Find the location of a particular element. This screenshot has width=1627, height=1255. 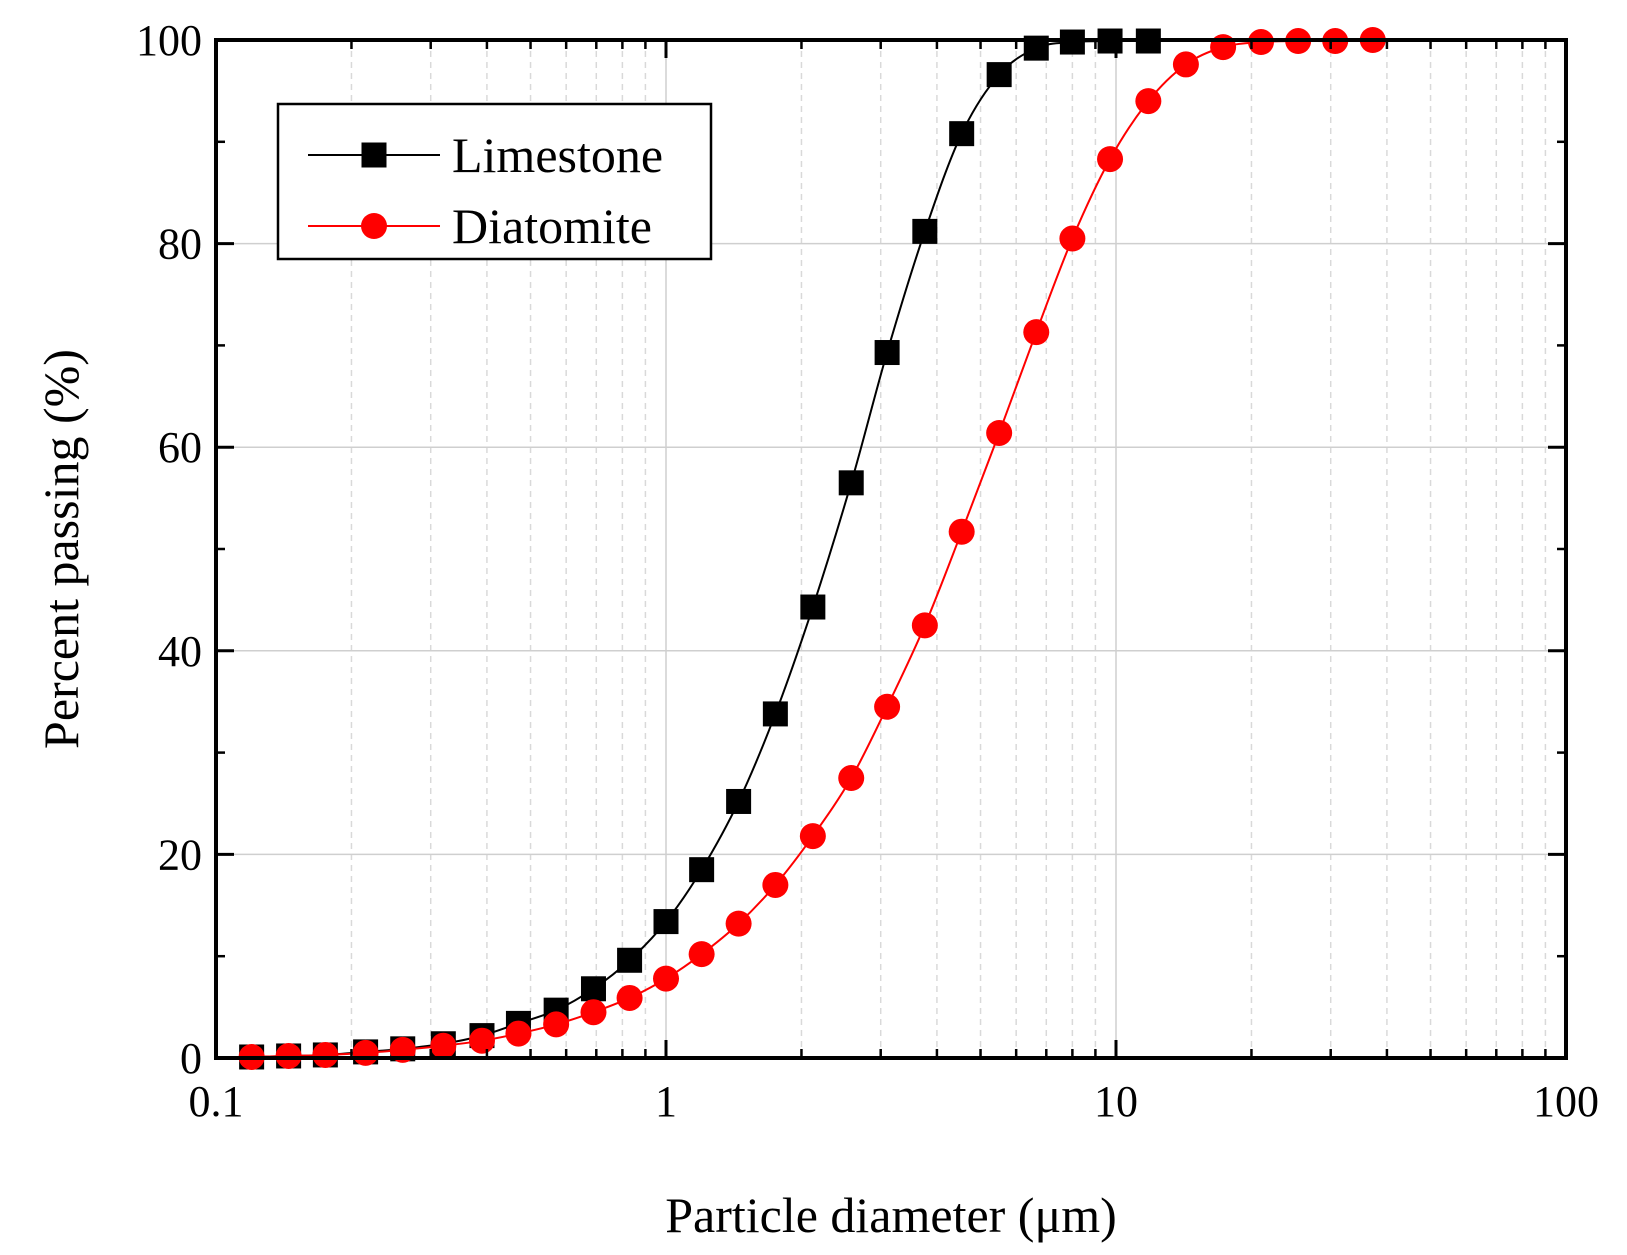

x-tick-label: 1 is located at coordinates (666, 1101).